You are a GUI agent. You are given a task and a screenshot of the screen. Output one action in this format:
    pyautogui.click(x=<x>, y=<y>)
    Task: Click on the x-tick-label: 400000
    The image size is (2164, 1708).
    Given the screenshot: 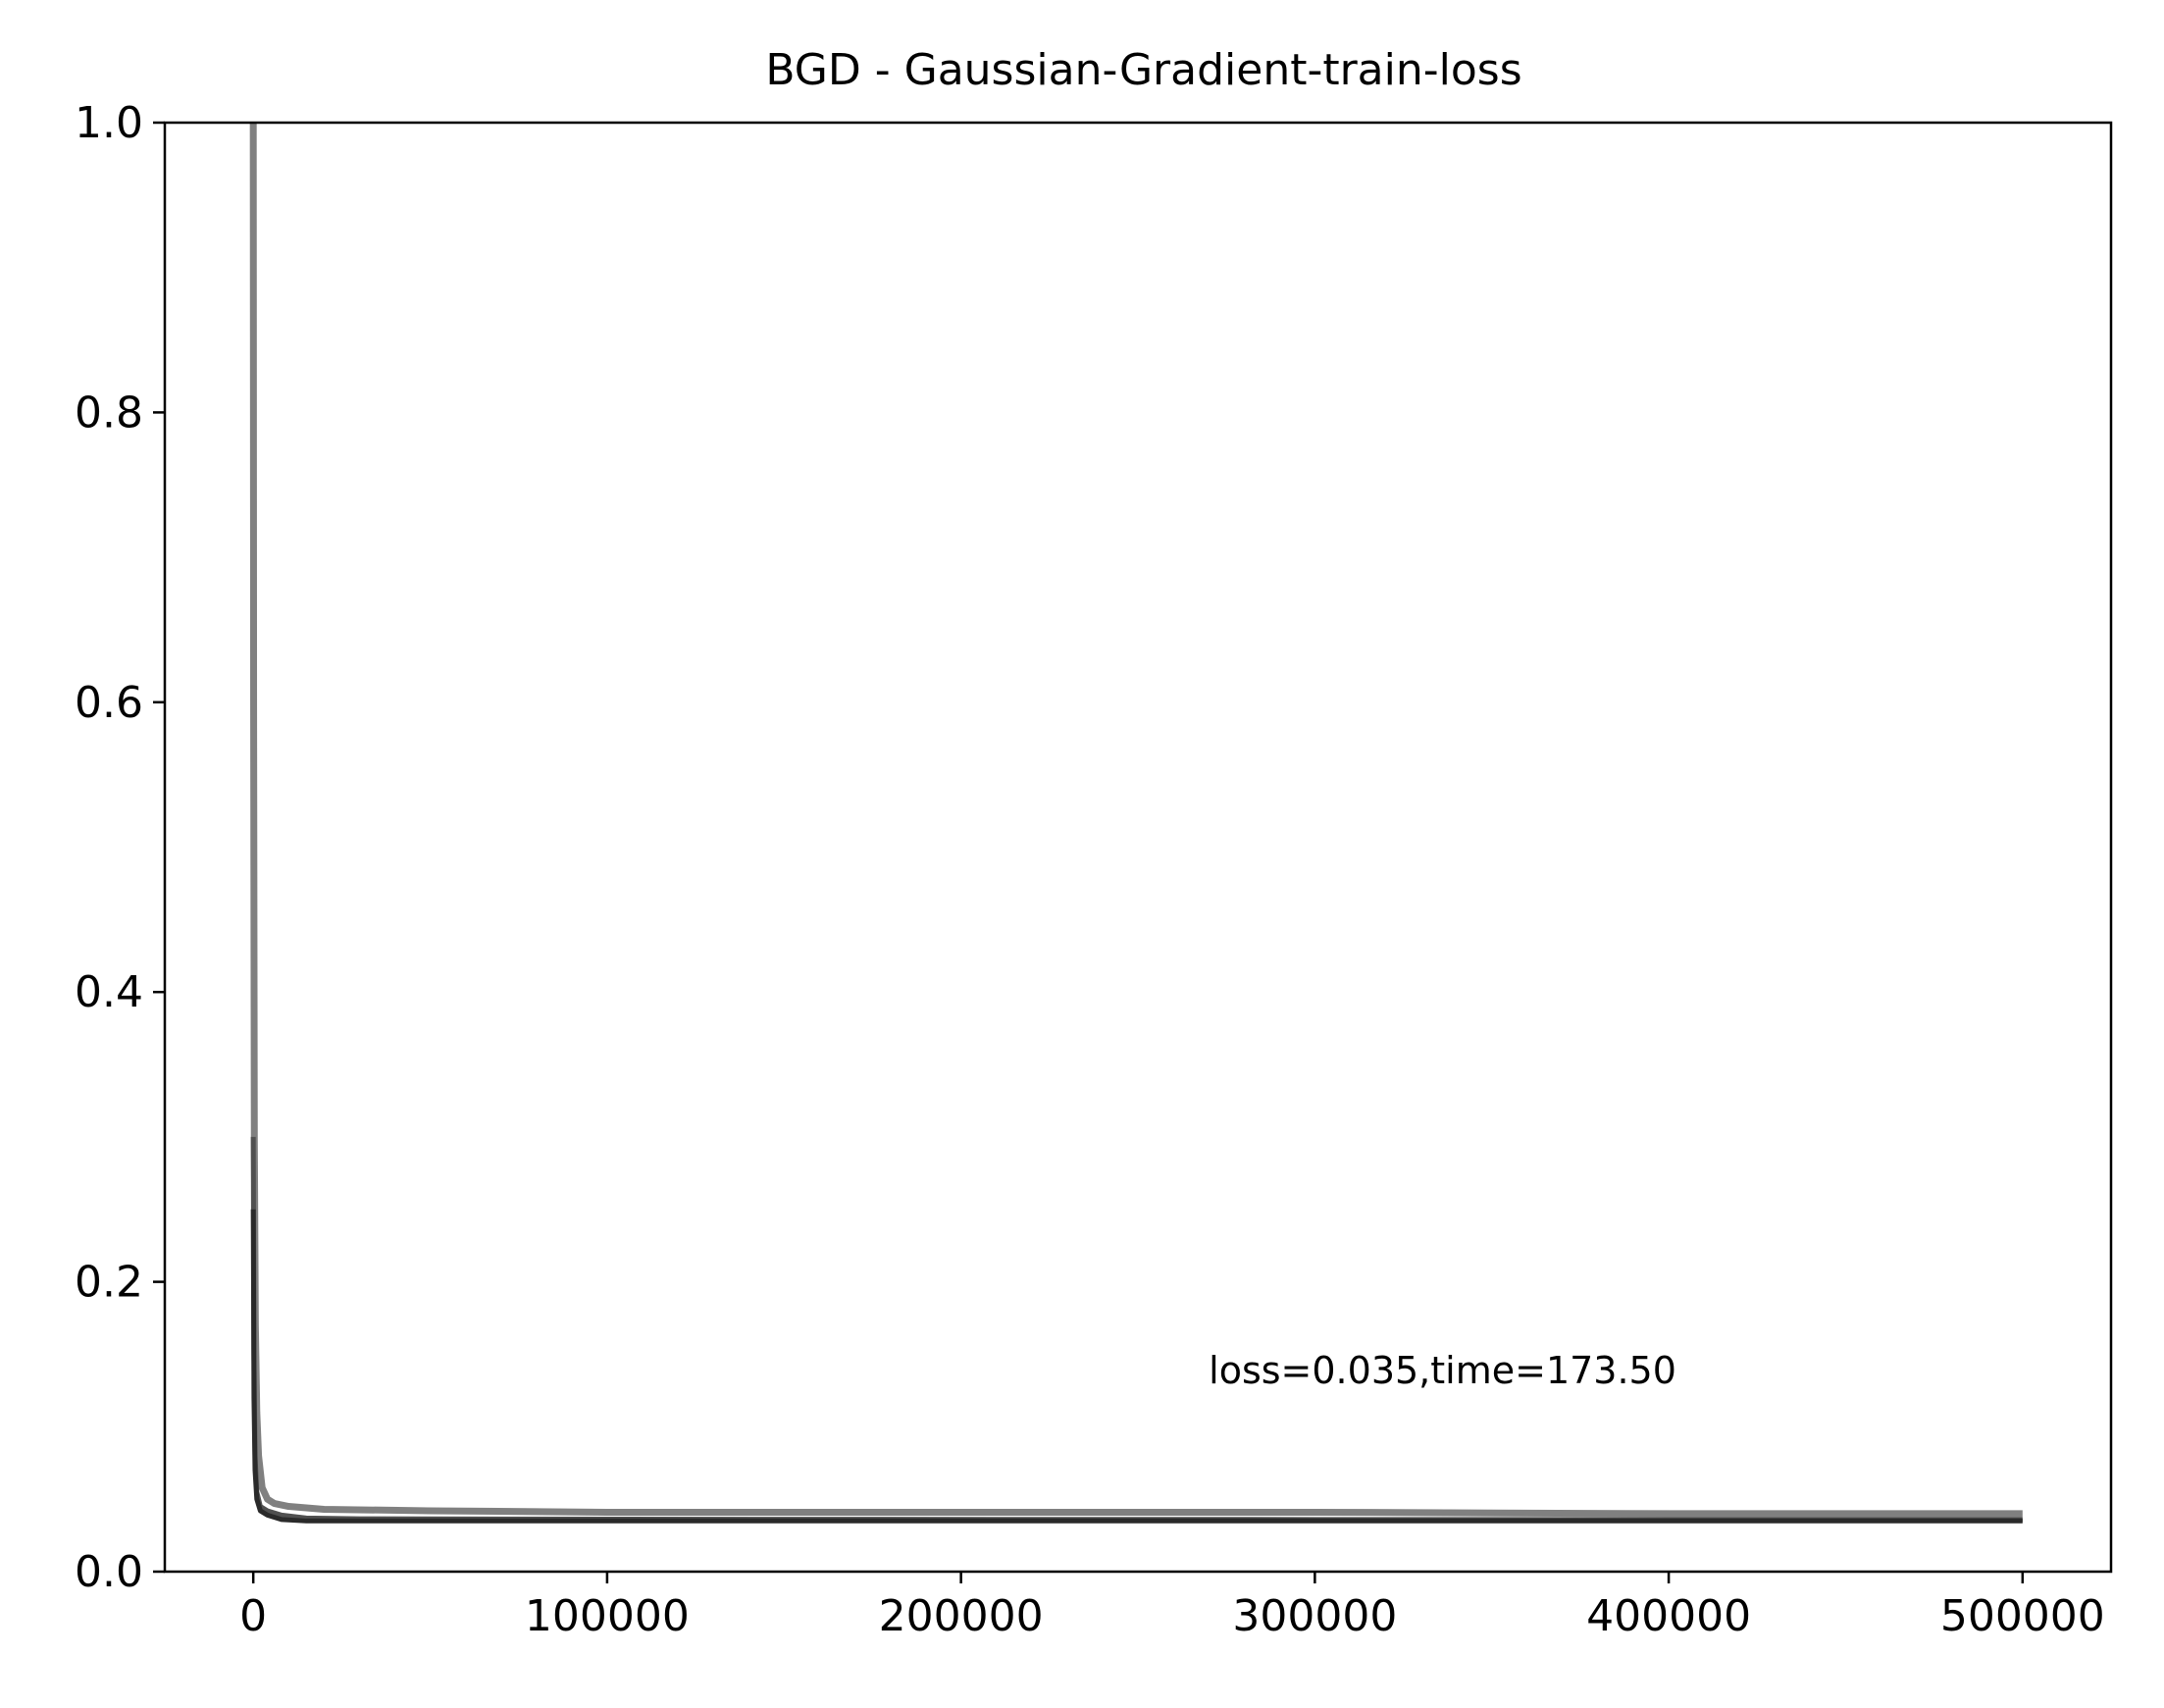 What is the action you would take?
    pyautogui.click(x=1668, y=1616)
    